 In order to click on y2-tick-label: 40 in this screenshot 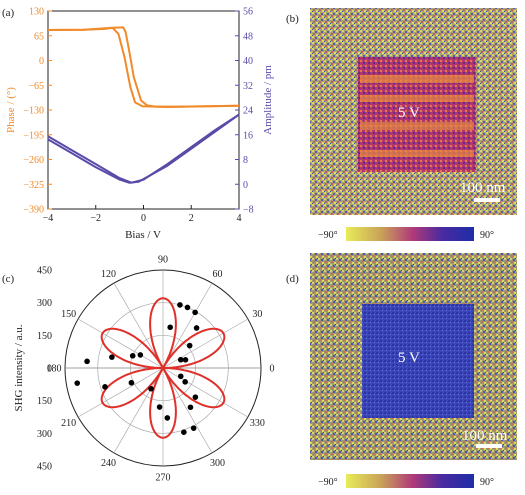, I will do `click(248, 61)`.